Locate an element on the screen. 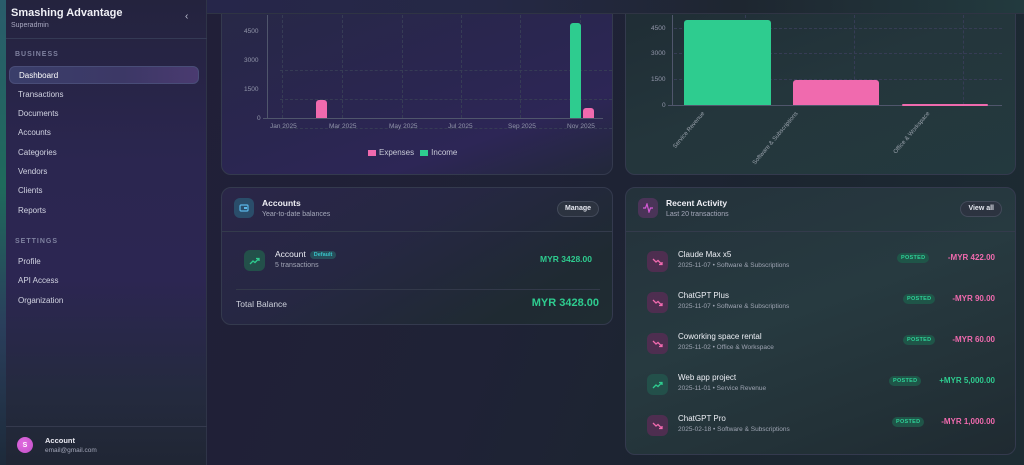 The width and height of the screenshot is (1024, 465). sidebar-item-dashboard: Dashboard is located at coordinates (104, 75).